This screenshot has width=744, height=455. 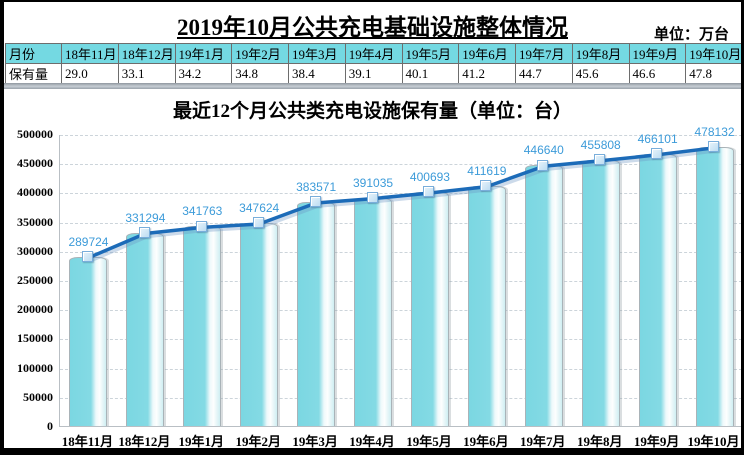 I want to click on table-month-cell: 19年4月, so click(x=373, y=53).